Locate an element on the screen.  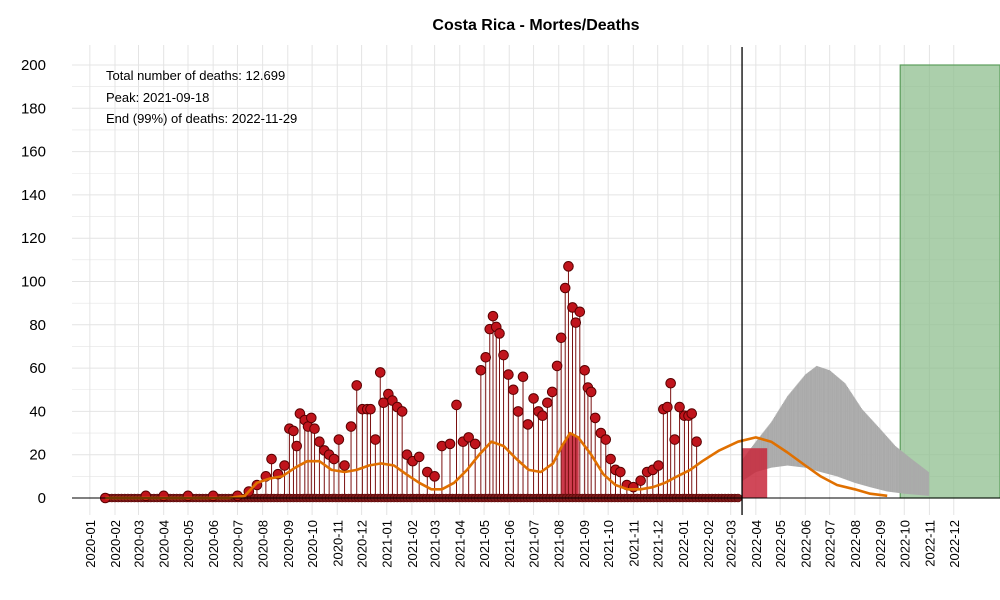
x-tick-label: 2021-01 is located at coordinates (387, 544).